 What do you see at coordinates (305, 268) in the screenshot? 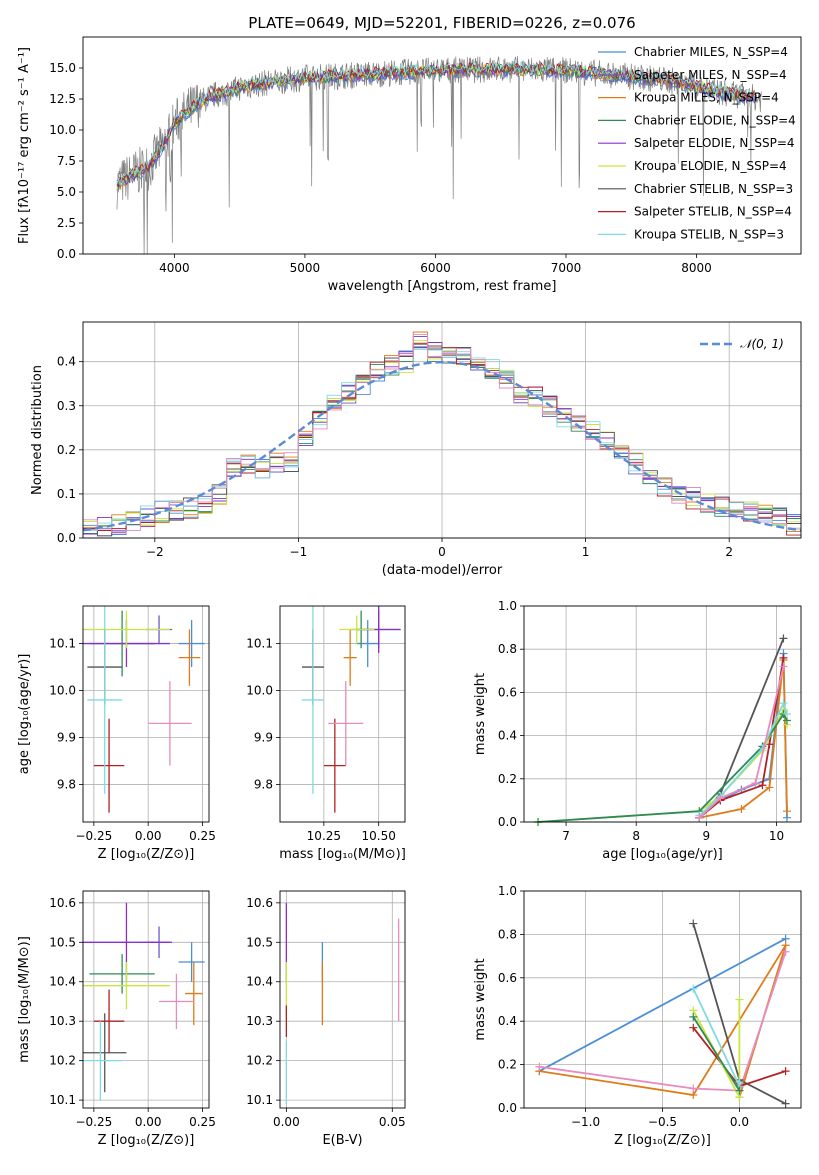
I see `x-tick-label: 5000` at bounding box center [305, 268].